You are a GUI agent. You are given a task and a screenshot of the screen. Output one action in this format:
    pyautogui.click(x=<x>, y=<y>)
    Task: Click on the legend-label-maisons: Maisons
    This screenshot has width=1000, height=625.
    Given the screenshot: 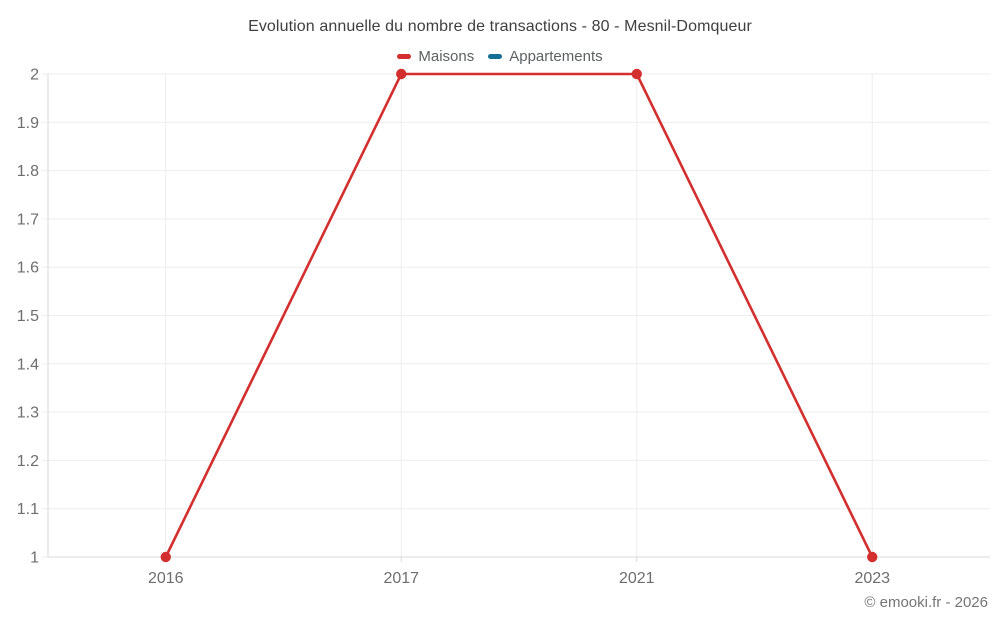 What is the action you would take?
    pyautogui.click(x=446, y=56)
    